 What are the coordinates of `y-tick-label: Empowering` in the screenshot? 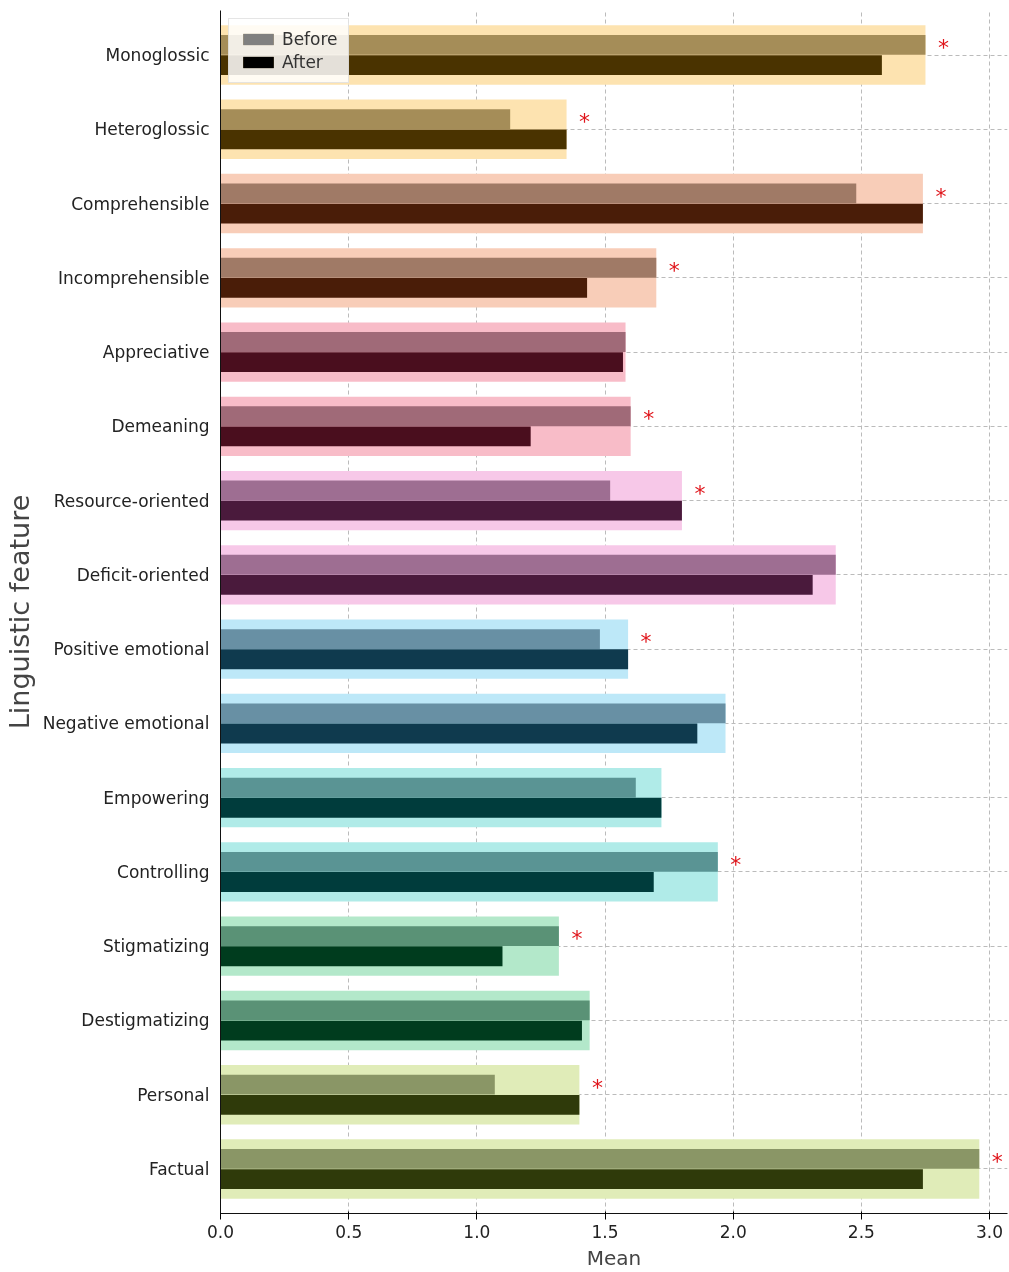 It's located at (156, 797).